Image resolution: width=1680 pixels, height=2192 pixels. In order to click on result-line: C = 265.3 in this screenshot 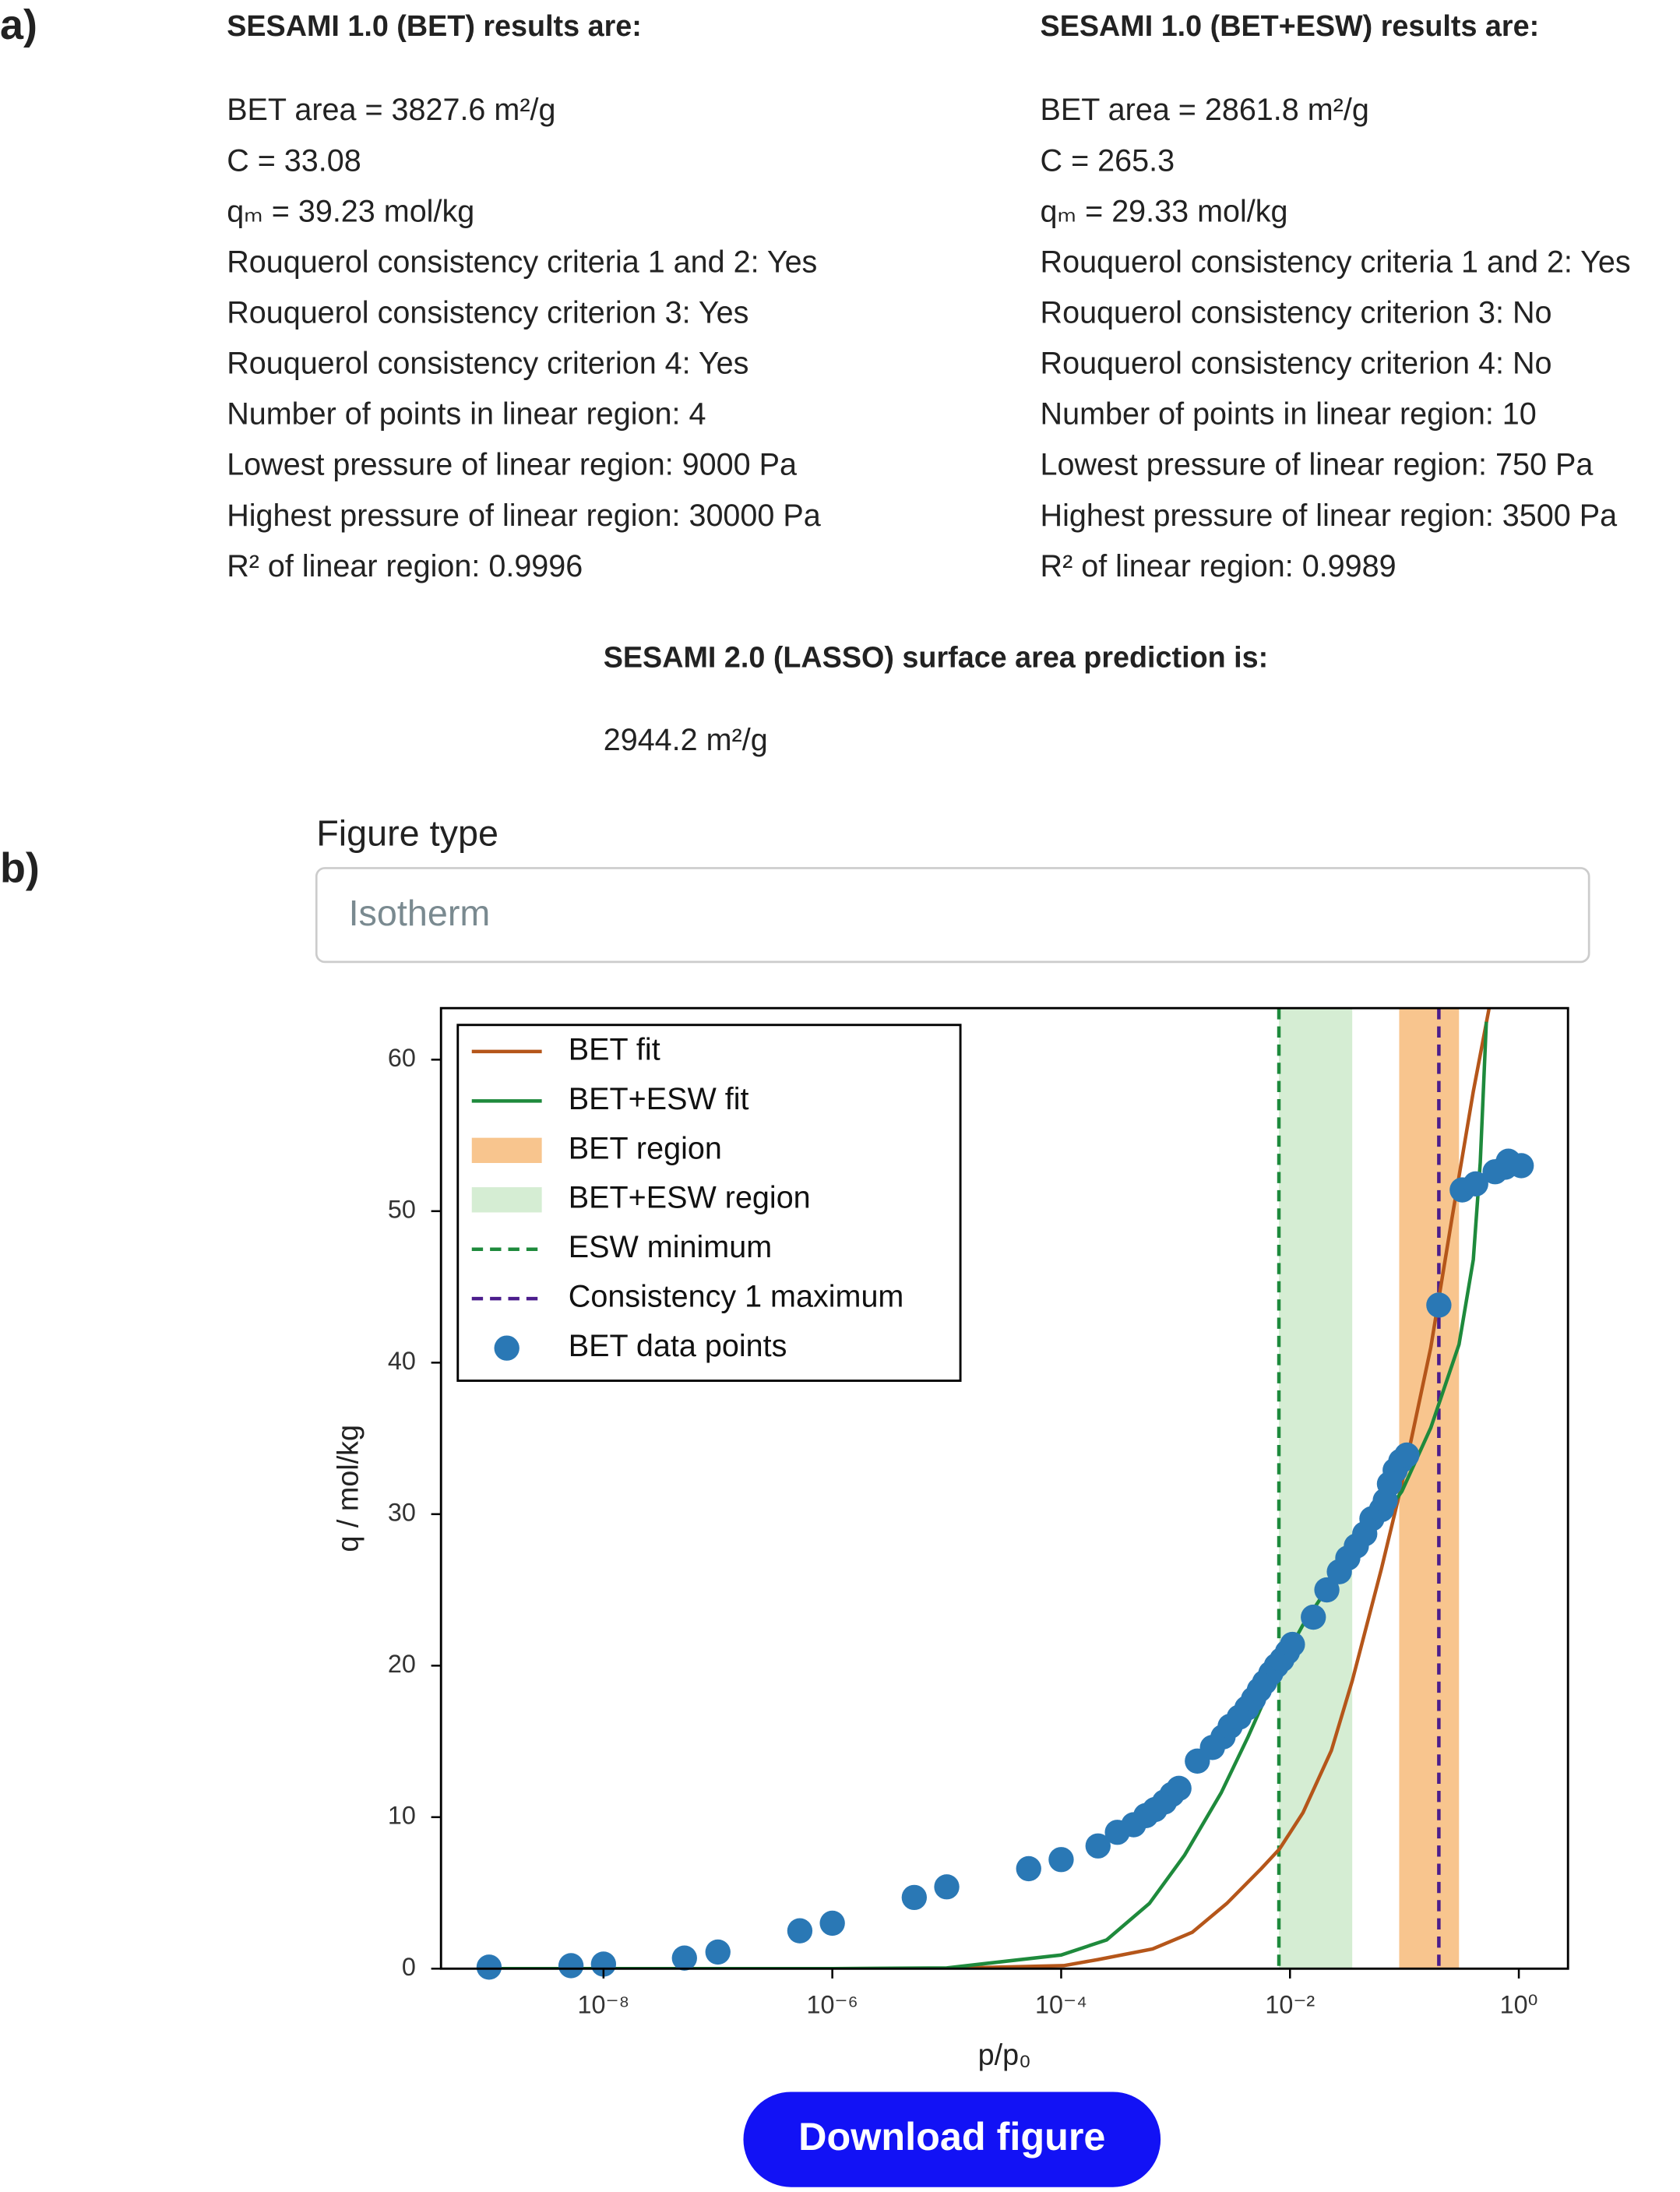, I will do `click(1108, 160)`.